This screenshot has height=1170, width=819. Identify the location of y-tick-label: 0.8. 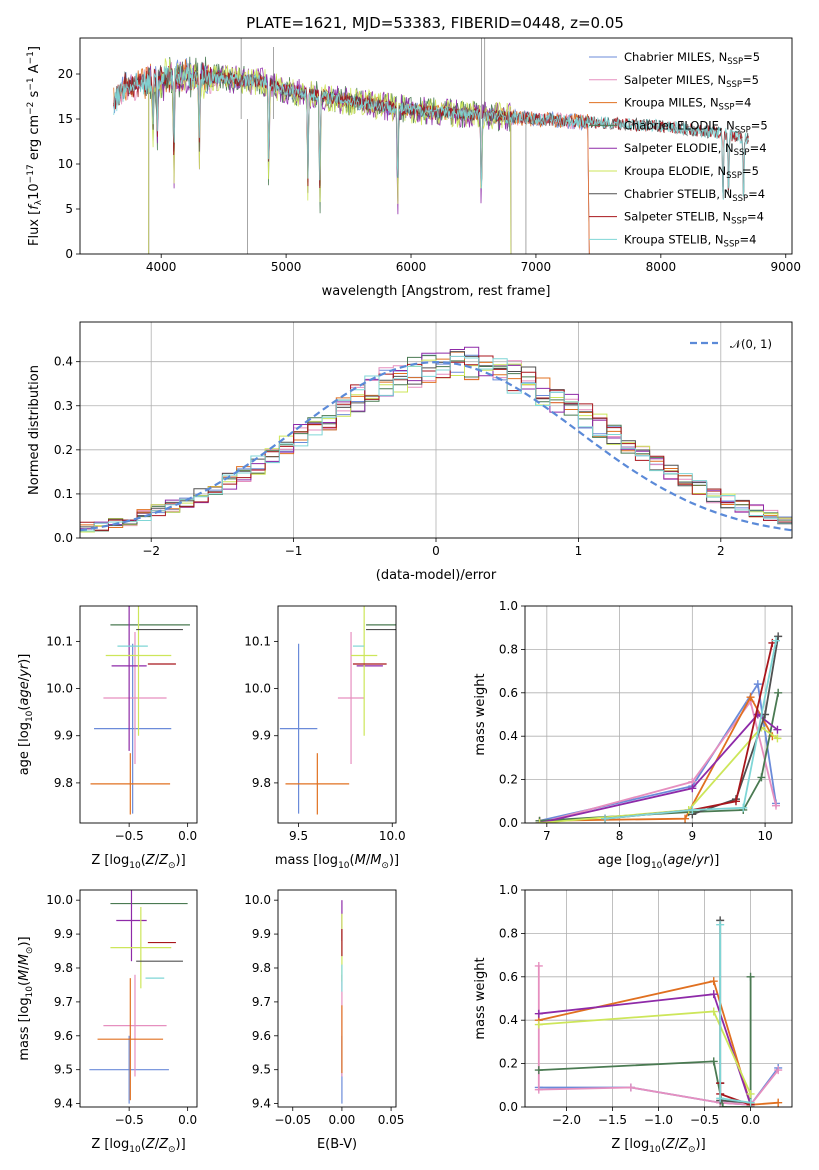
(508, 933).